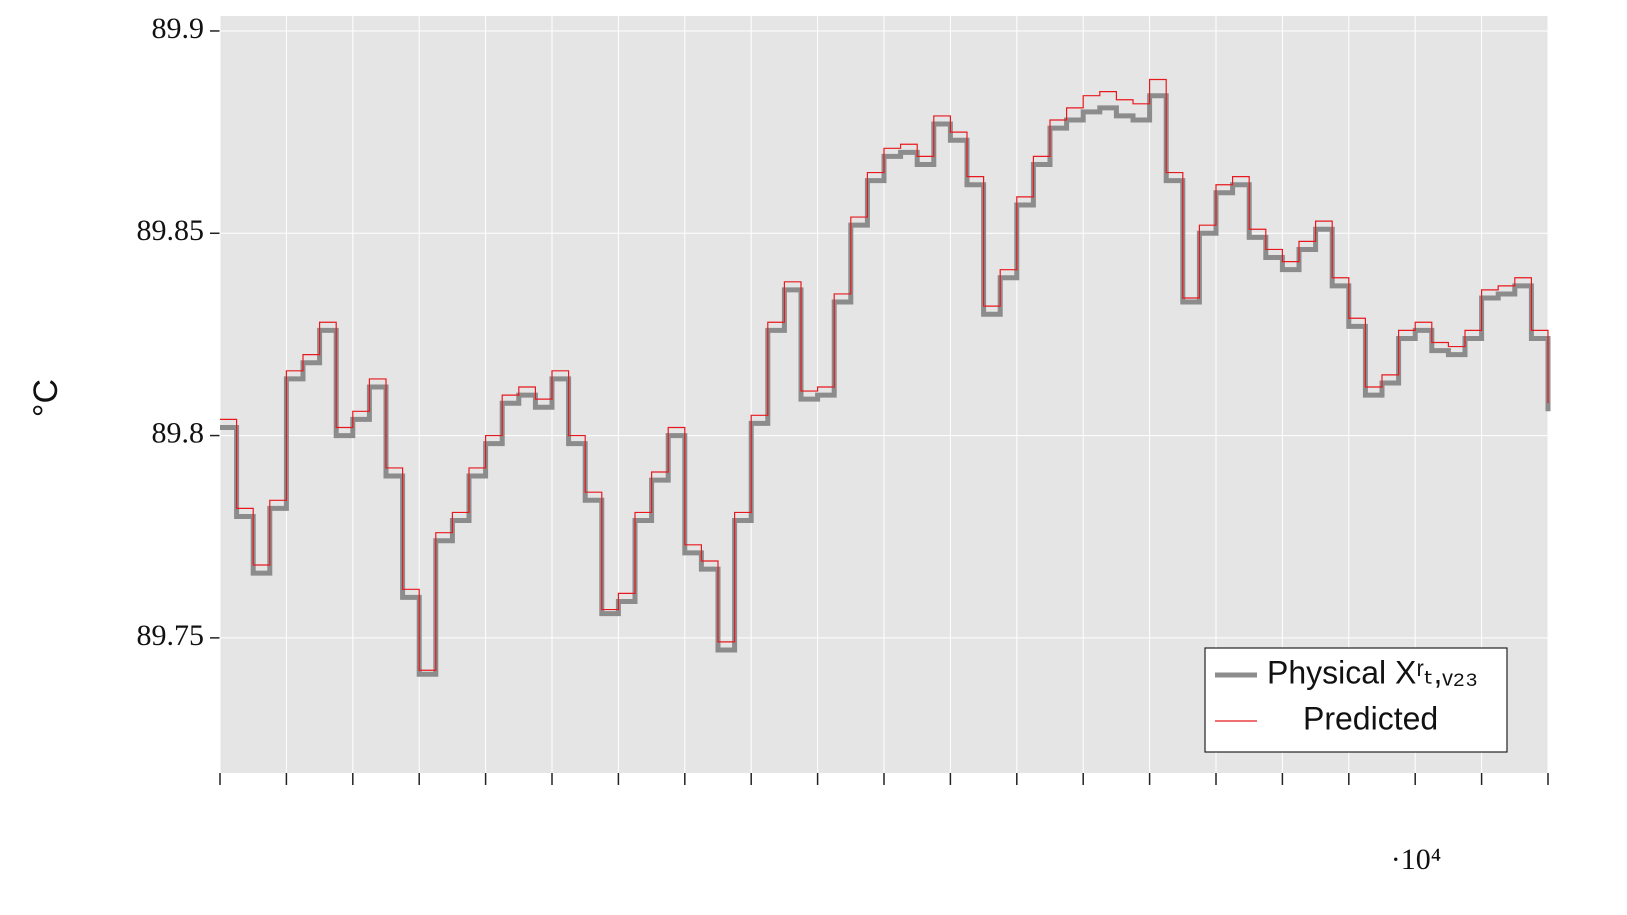 The width and height of the screenshot is (1627, 915). Describe the element at coordinates (1372, 672) in the screenshot. I see `legend-label: Physical Xʳₜ,ᵥ₂₃` at that location.